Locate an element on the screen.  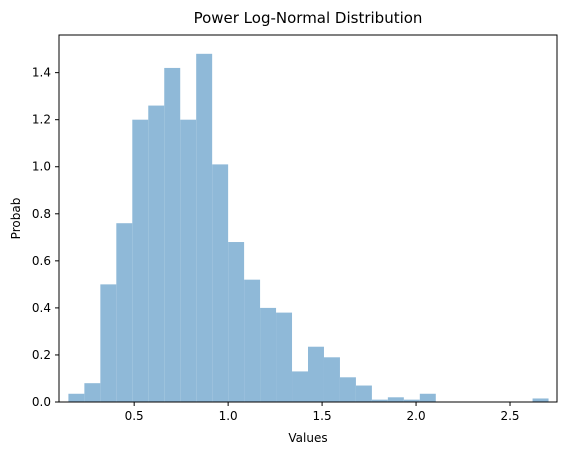
x-axis-label: Values is located at coordinates (307, 438).